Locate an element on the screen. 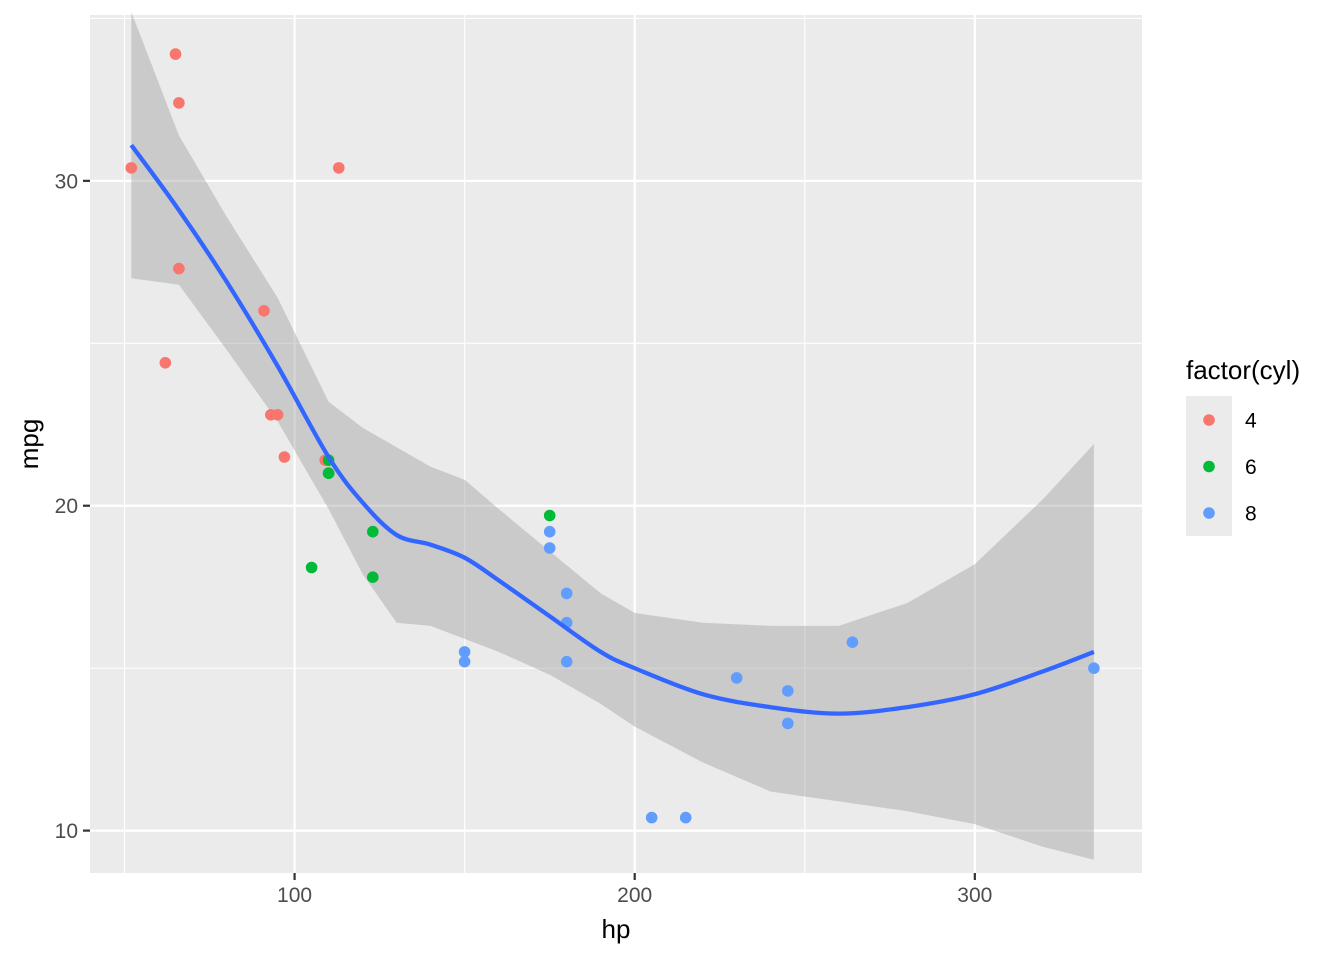 This screenshot has width=1344, height=965. y-axis-title: mpg is located at coordinates (29, 444).